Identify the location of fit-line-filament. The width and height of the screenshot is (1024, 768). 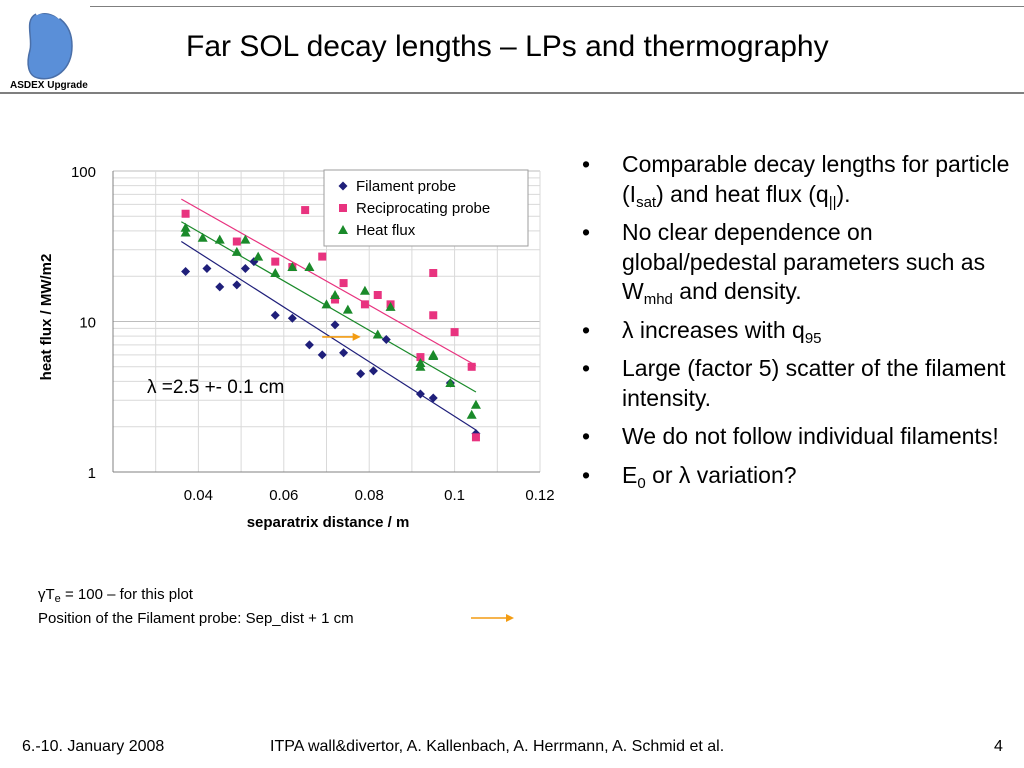
(328, 336).